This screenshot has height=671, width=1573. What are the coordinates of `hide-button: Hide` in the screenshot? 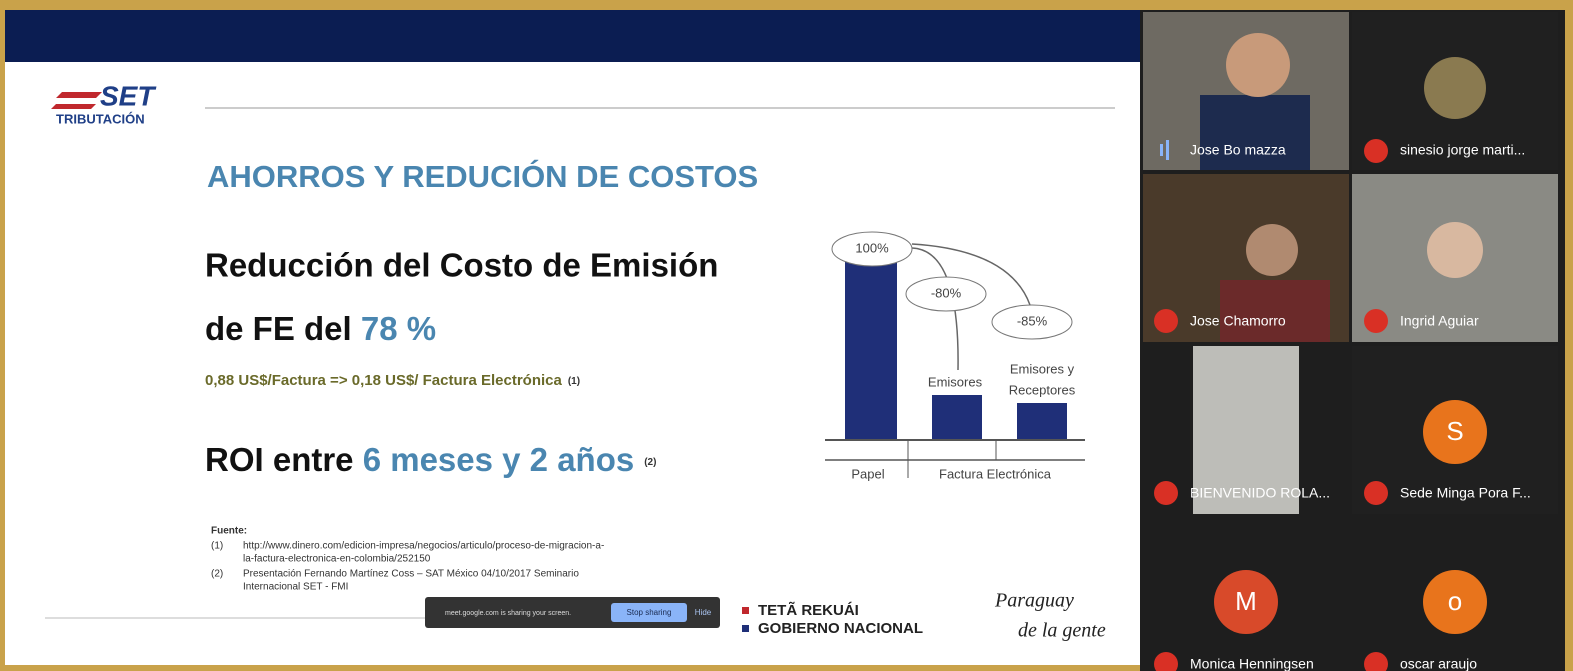 It's located at (703, 612).